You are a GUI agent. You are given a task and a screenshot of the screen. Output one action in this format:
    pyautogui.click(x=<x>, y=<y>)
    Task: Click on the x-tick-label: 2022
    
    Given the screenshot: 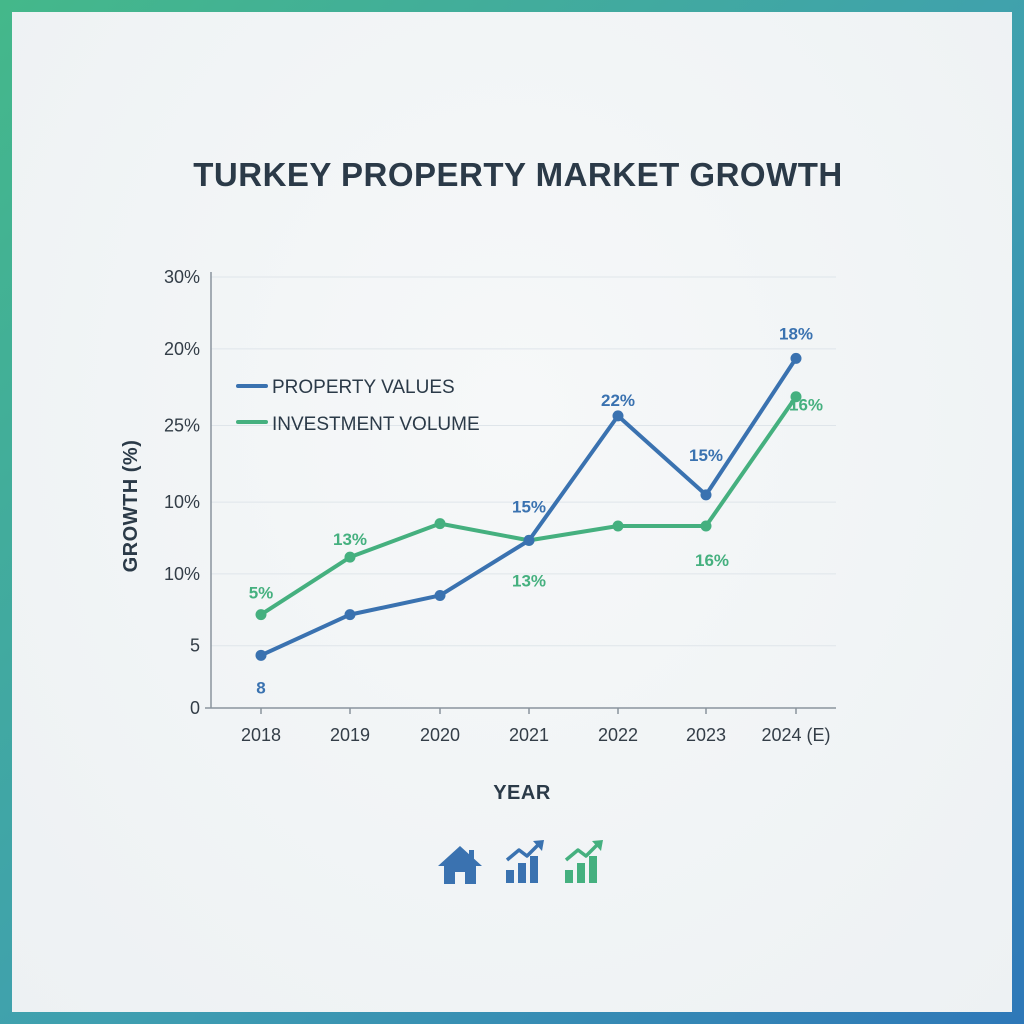 What is the action you would take?
    pyautogui.click(x=618, y=735)
    